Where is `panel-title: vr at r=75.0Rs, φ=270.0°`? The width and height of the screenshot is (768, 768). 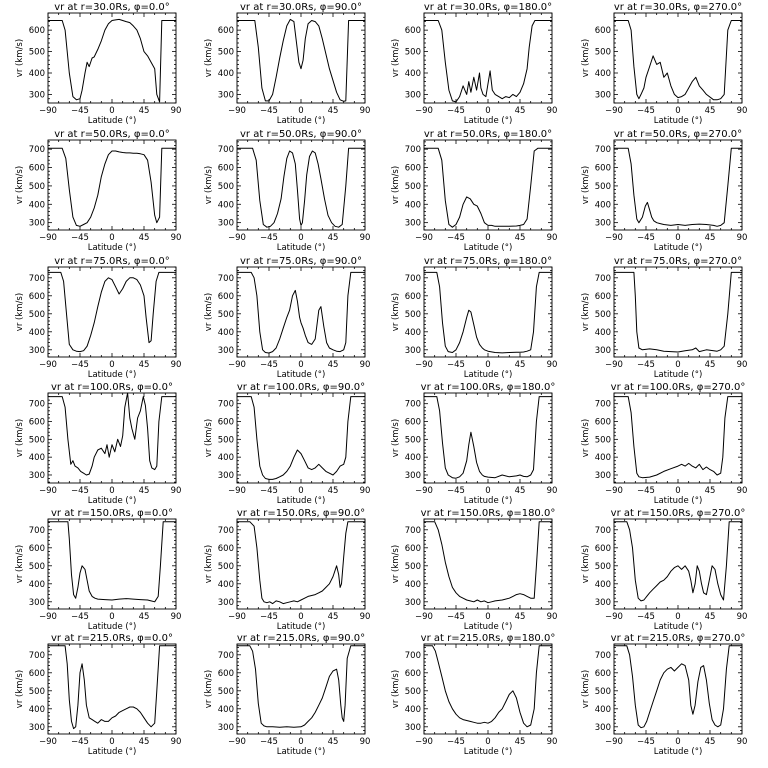
panel-title: vr at r=75.0Rs, φ=270.0° is located at coordinates (678, 261).